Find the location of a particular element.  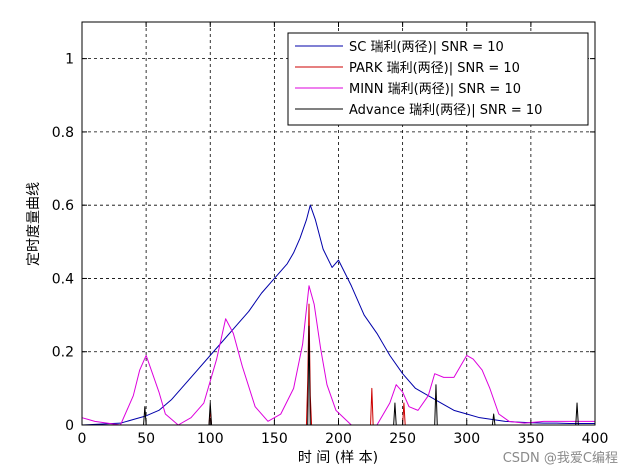

x-tick-label: 0 is located at coordinates (82, 439).